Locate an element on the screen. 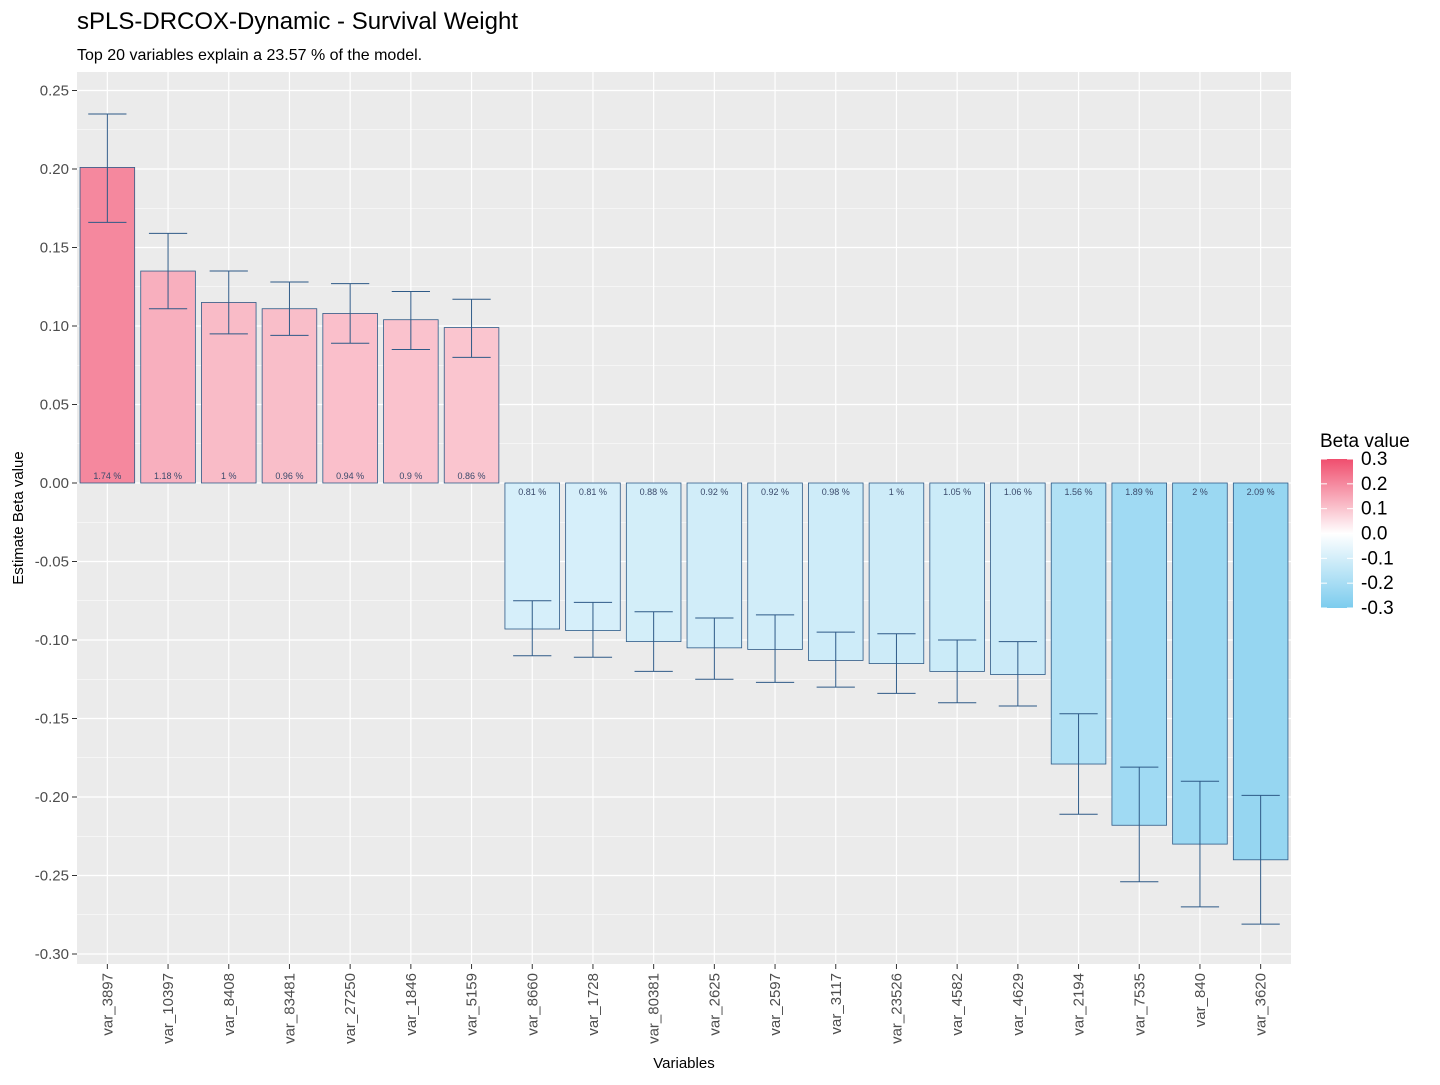  x-tick-label: var_23526 is located at coordinates (896, 1008).